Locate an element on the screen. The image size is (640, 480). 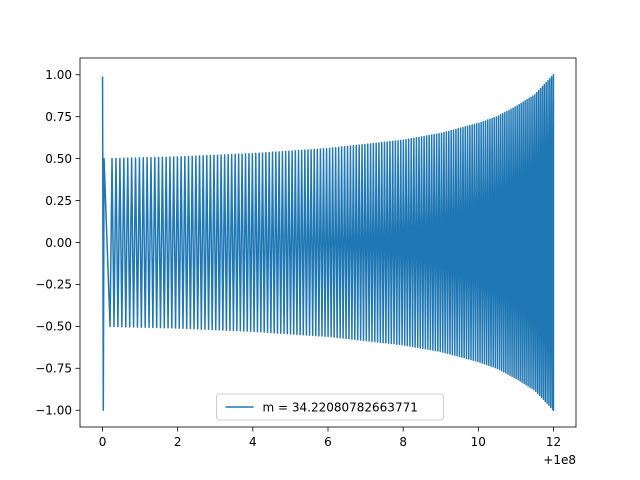
legend: m = 34.22080782663771 is located at coordinates (330, 407).